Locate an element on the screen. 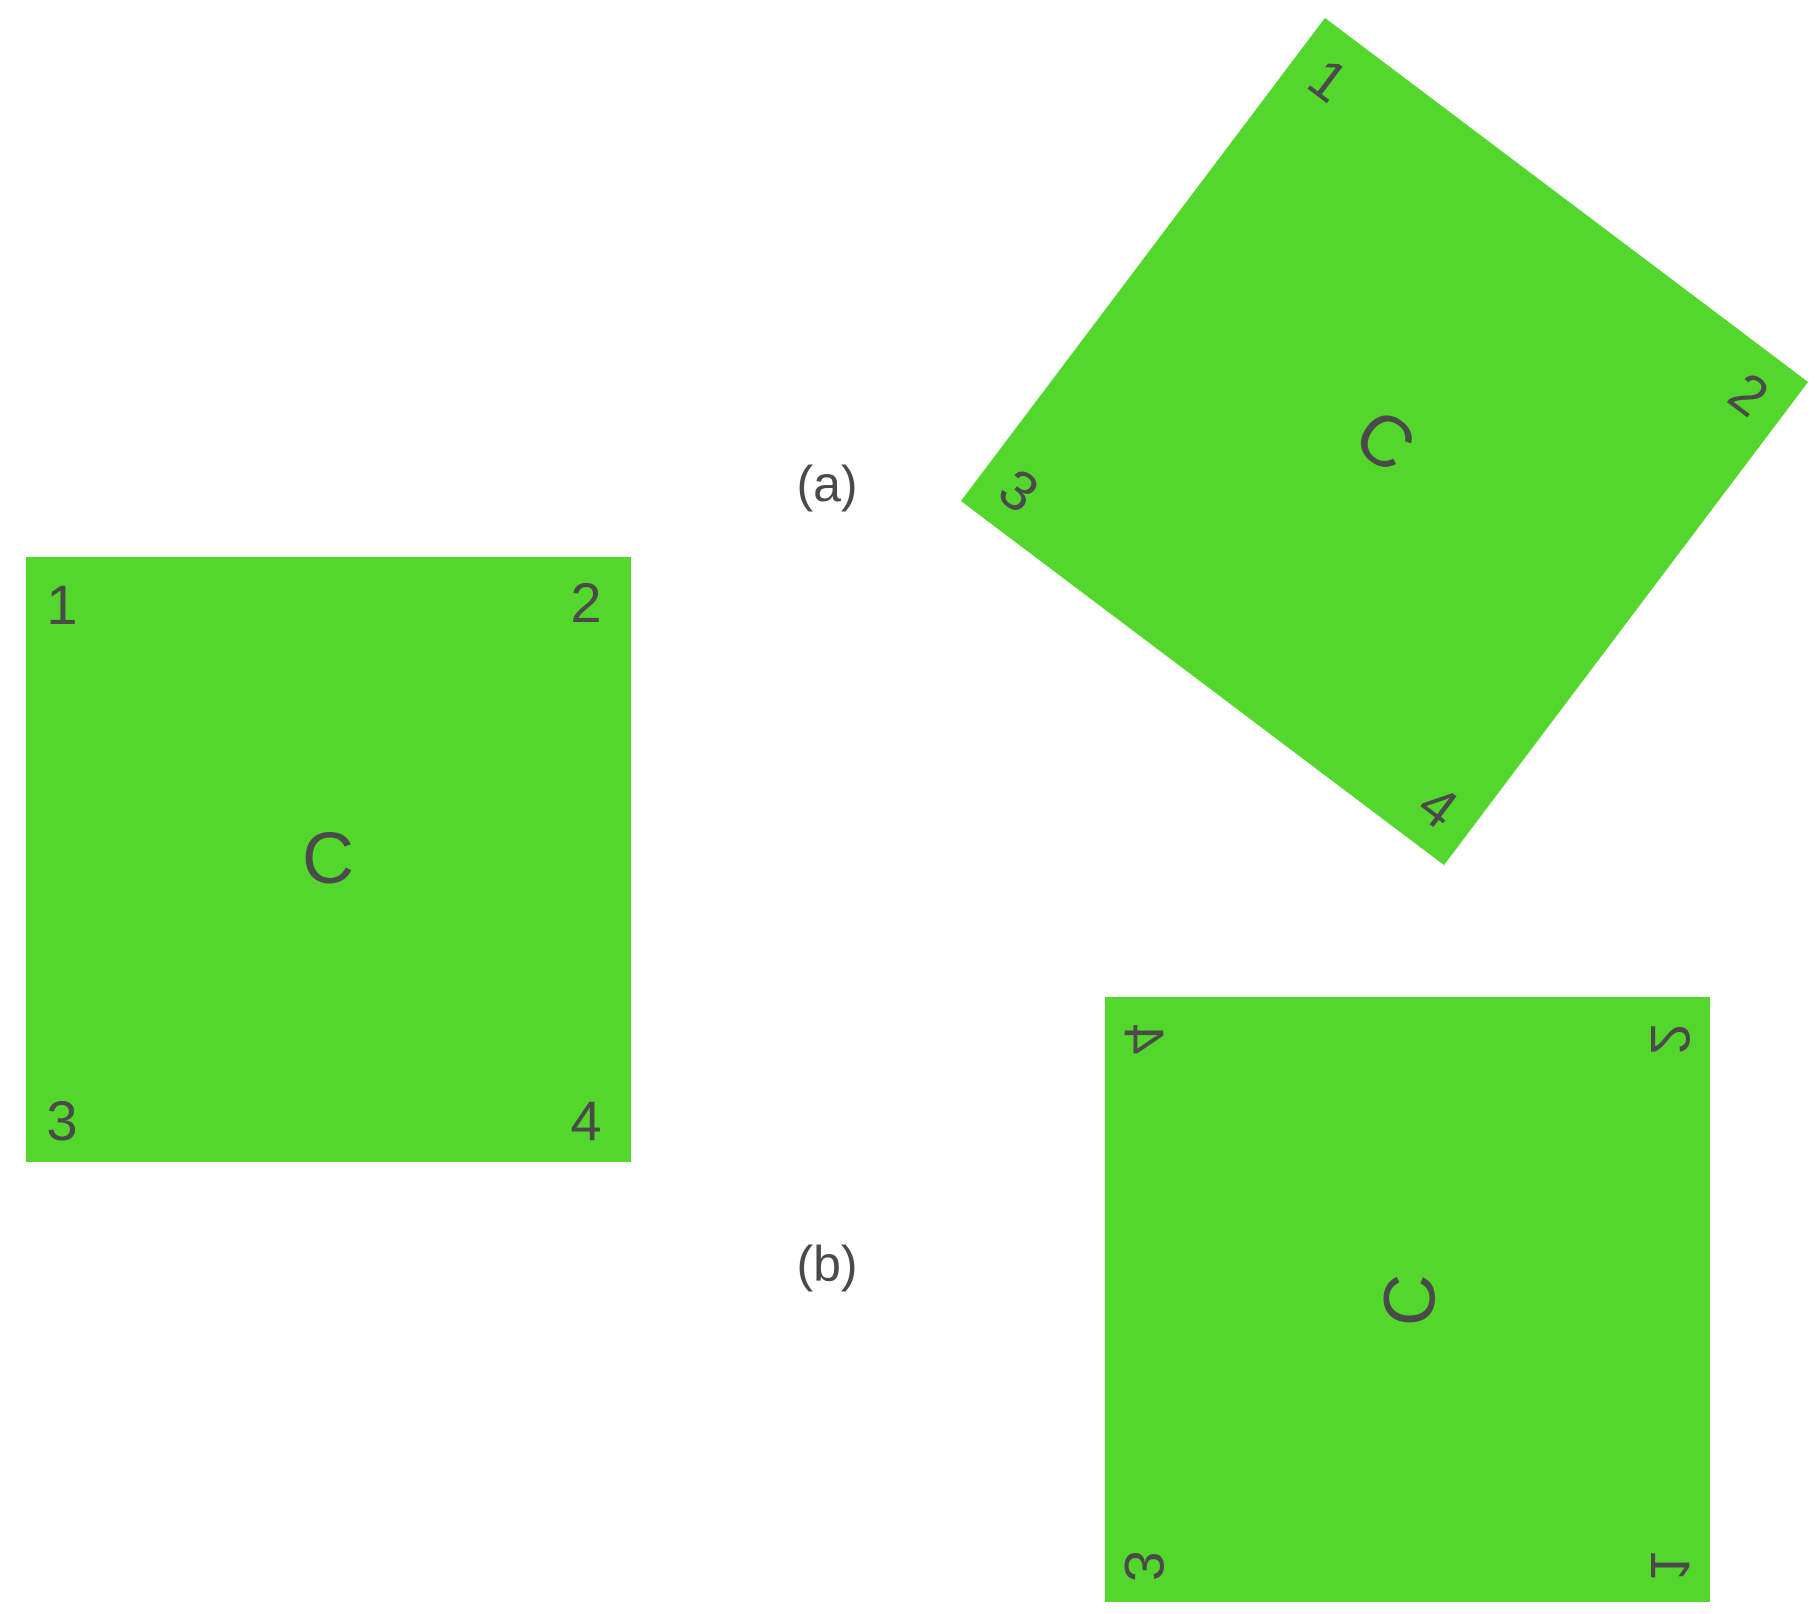 This screenshot has width=1818, height=1614. original-square: 1 2 3 4 C is located at coordinates (328, 859).